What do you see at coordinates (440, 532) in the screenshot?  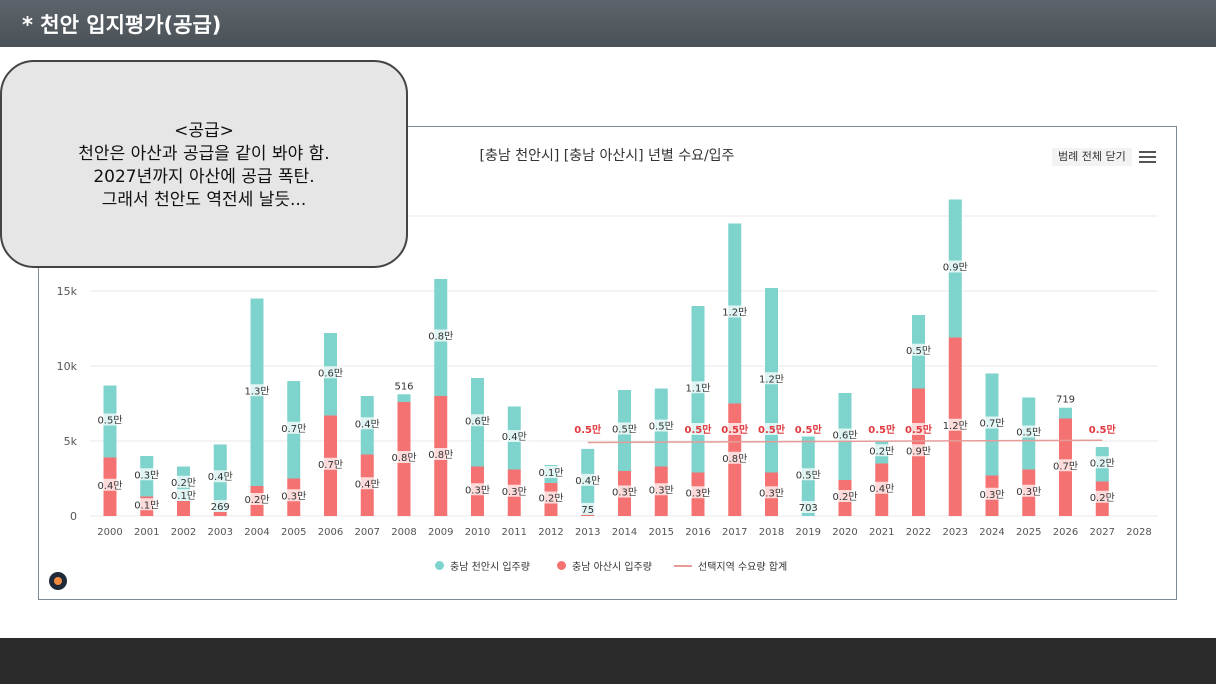 I see `x-tick-label: 2009` at bounding box center [440, 532].